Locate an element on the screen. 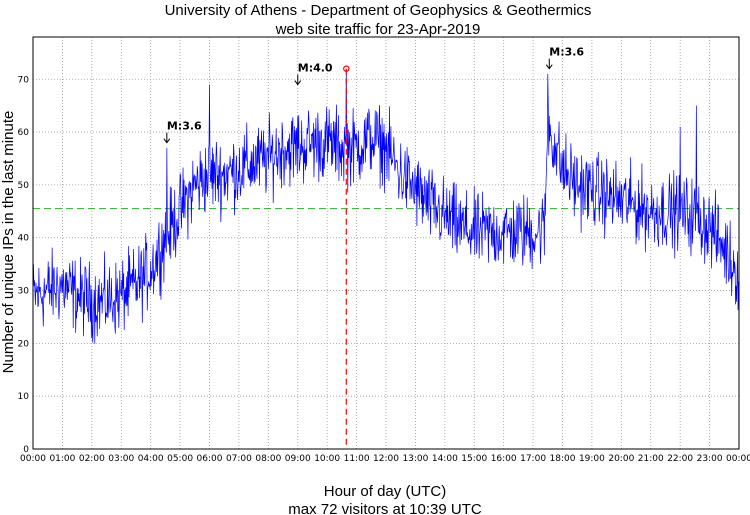 The width and height of the screenshot is (750, 515). x-axis-label: Hour of day (UTC) is located at coordinates (385, 491).